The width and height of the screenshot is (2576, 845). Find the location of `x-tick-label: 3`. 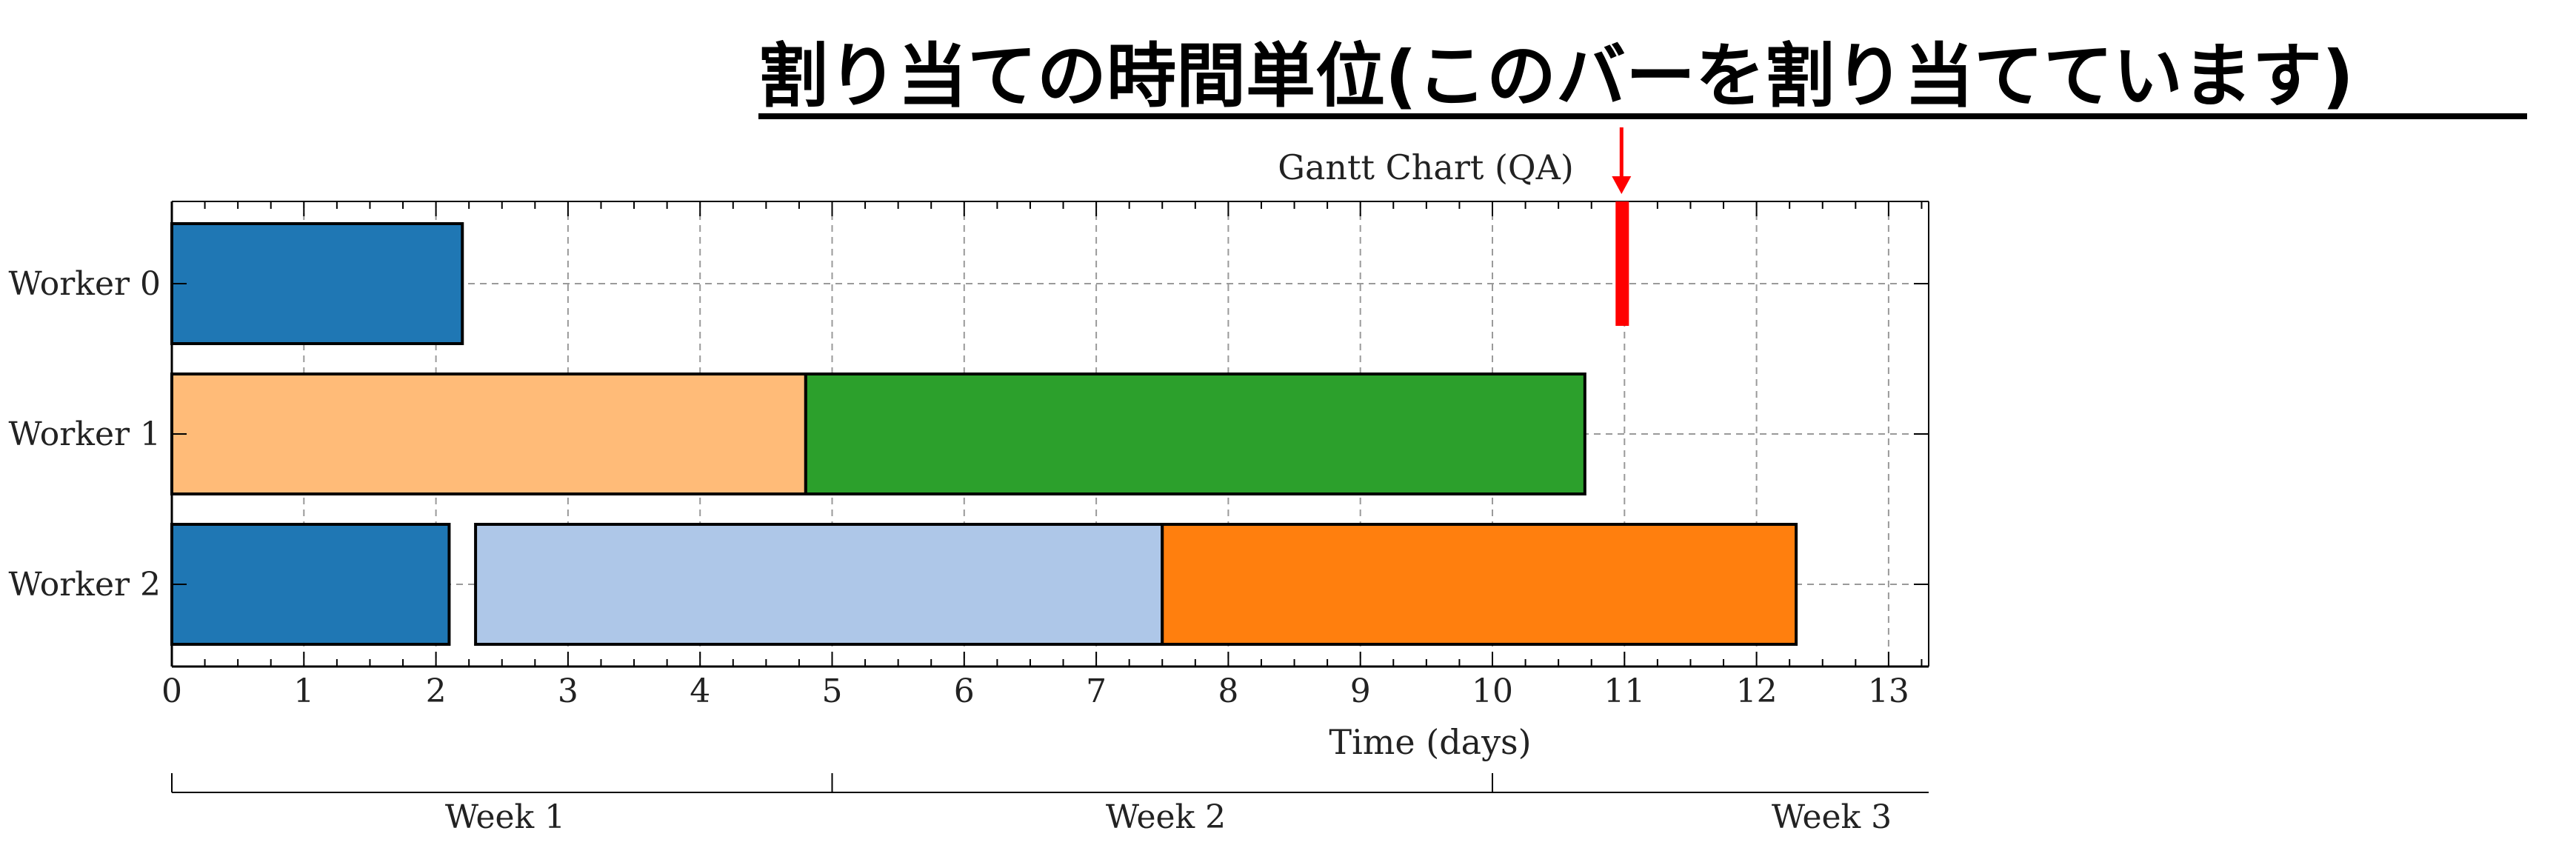

x-tick-label: 3 is located at coordinates (568, 691).